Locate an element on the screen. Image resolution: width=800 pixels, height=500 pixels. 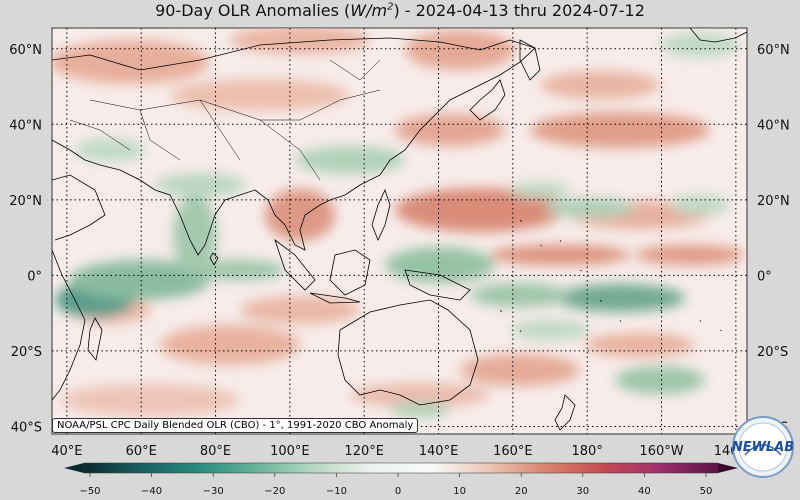
sri-lanka is located at coordinates (214, 259).